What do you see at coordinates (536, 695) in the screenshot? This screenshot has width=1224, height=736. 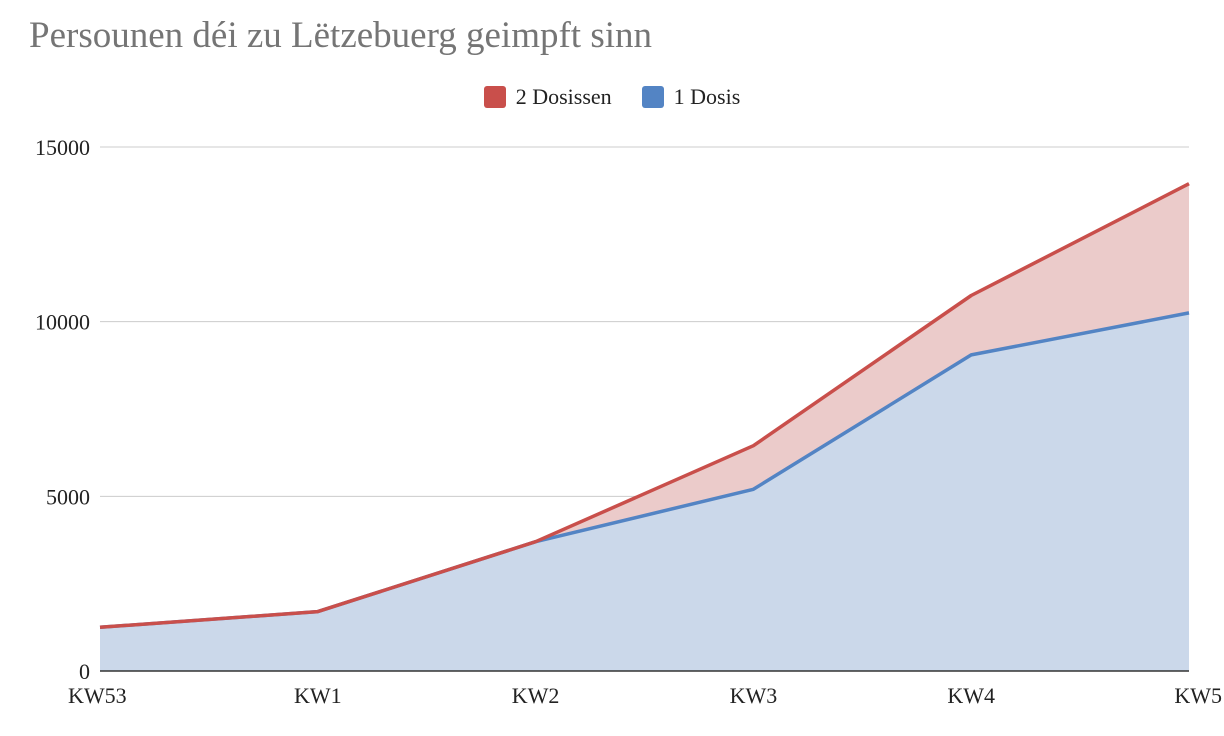 I see `x-tick-label: KW2` at bounding box center [536, 695].